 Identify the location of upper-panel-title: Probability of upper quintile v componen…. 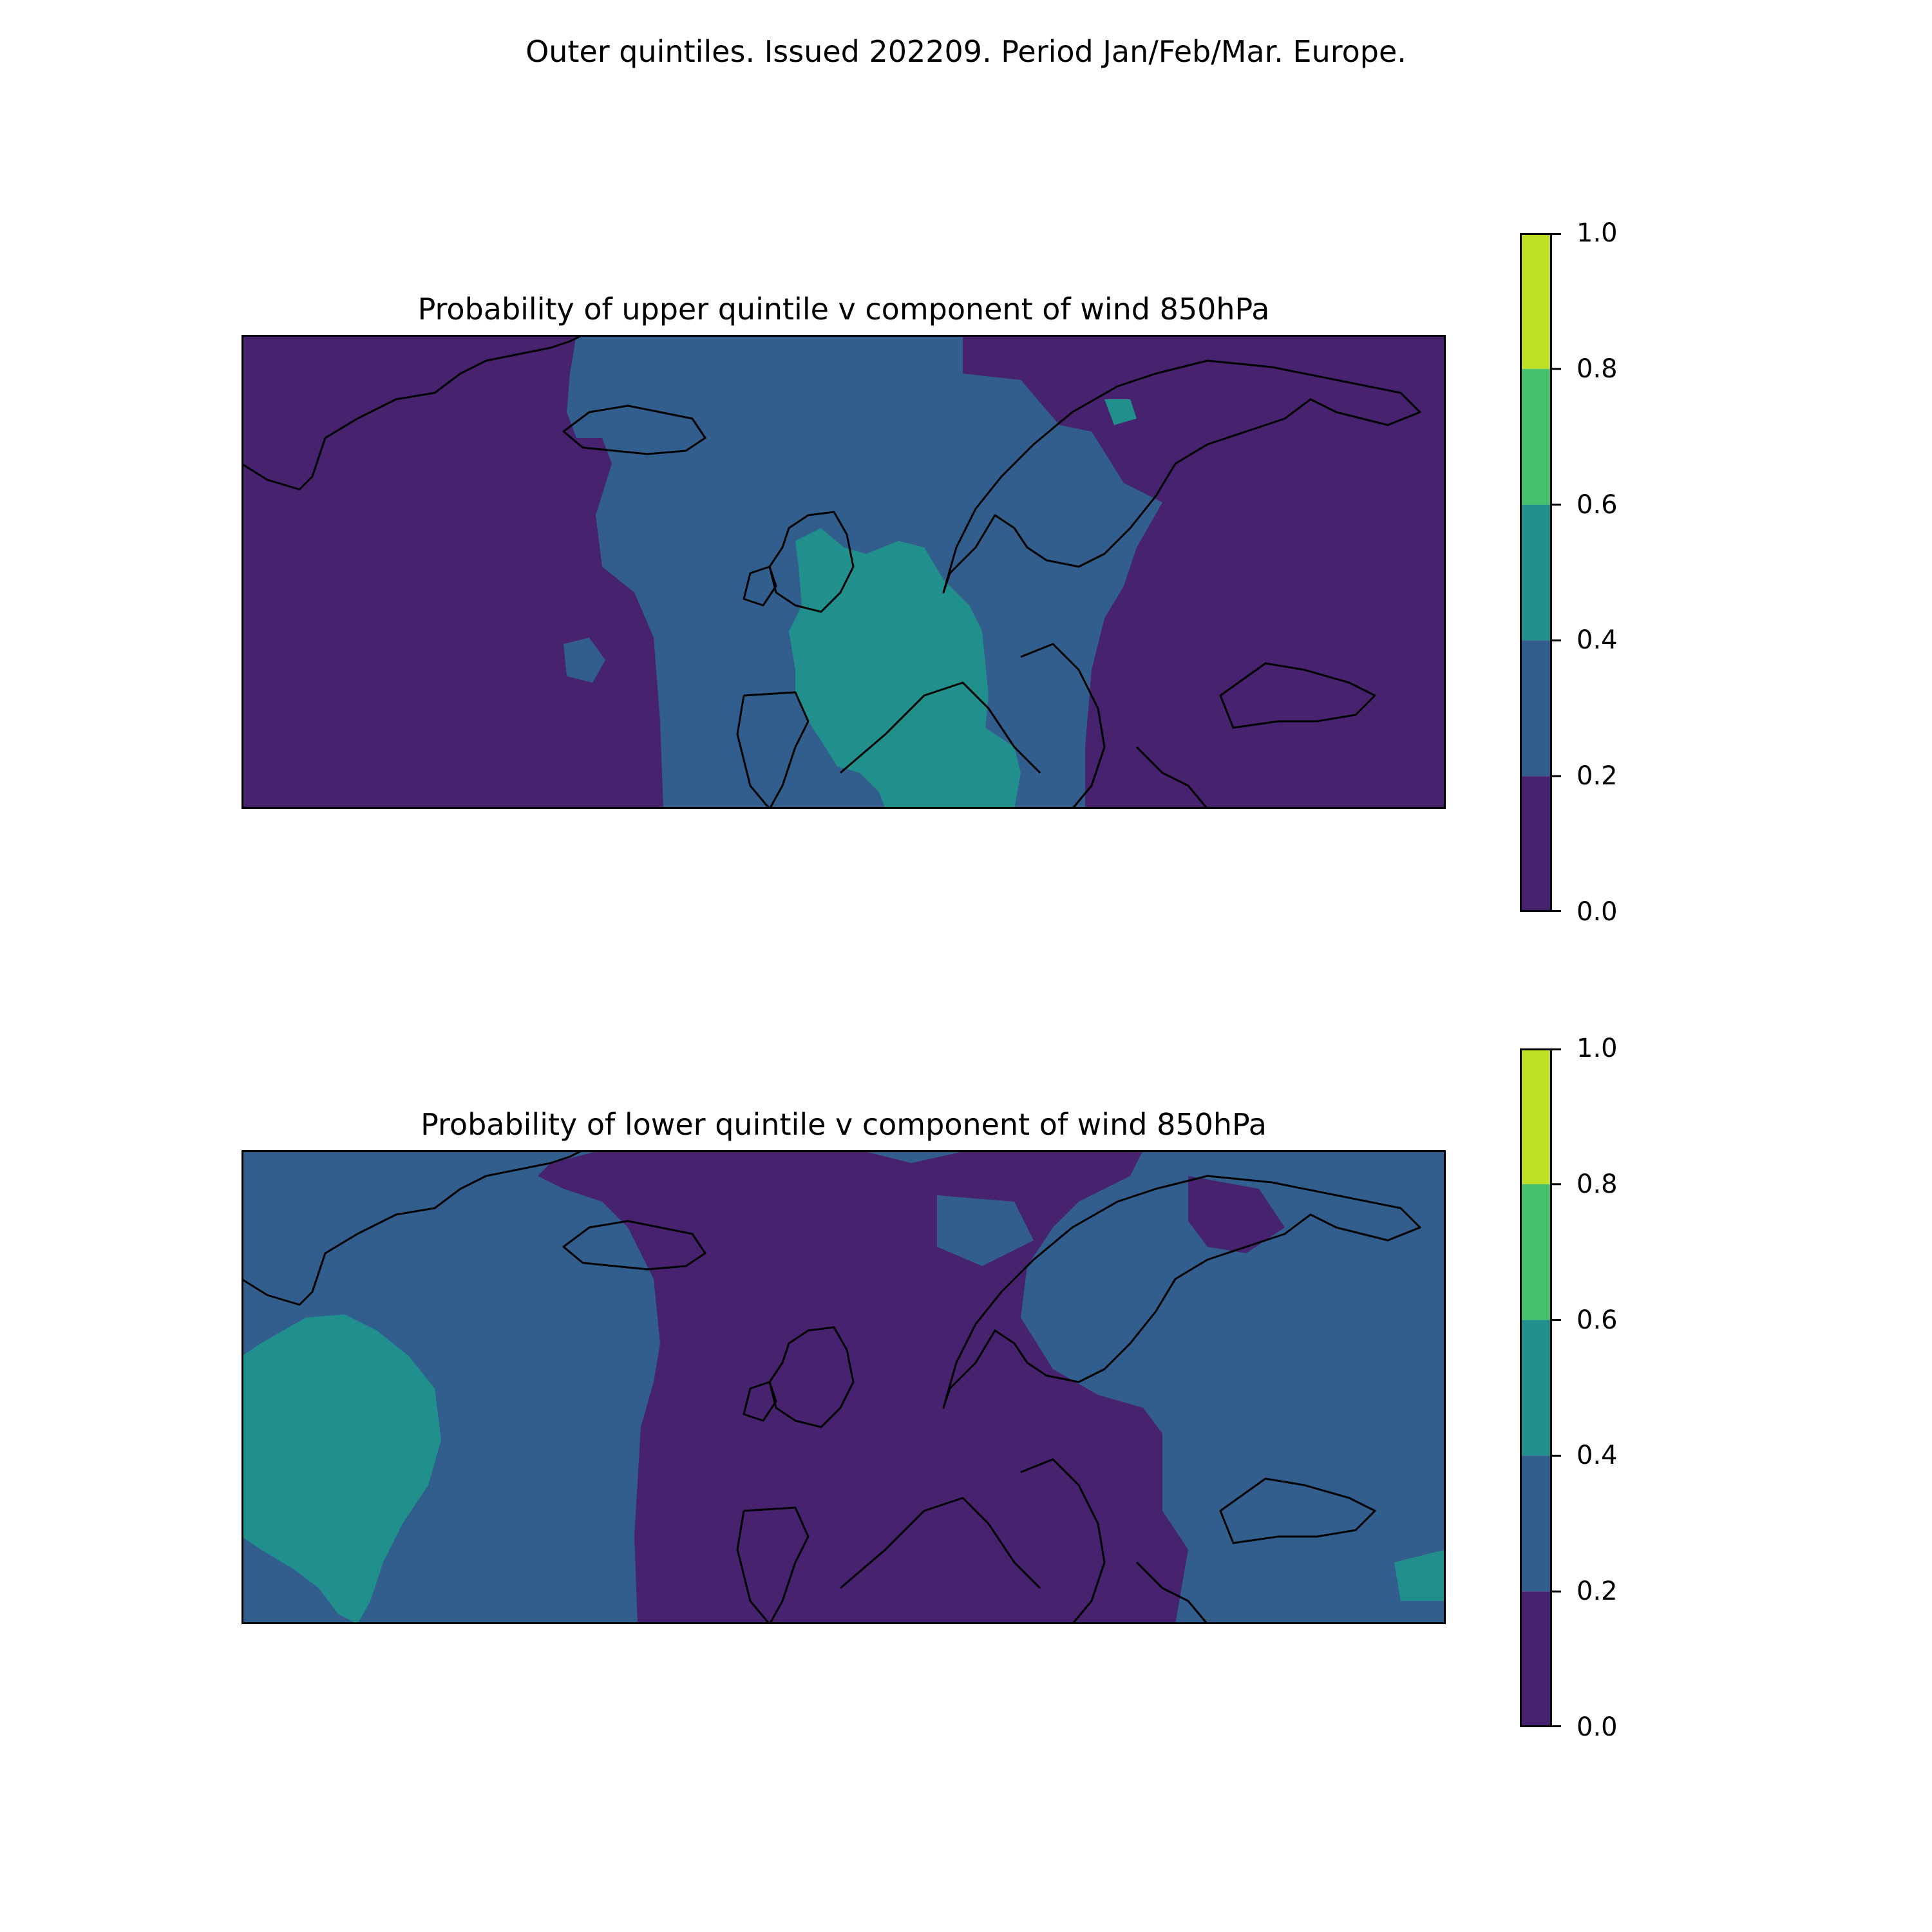
(844, 309).